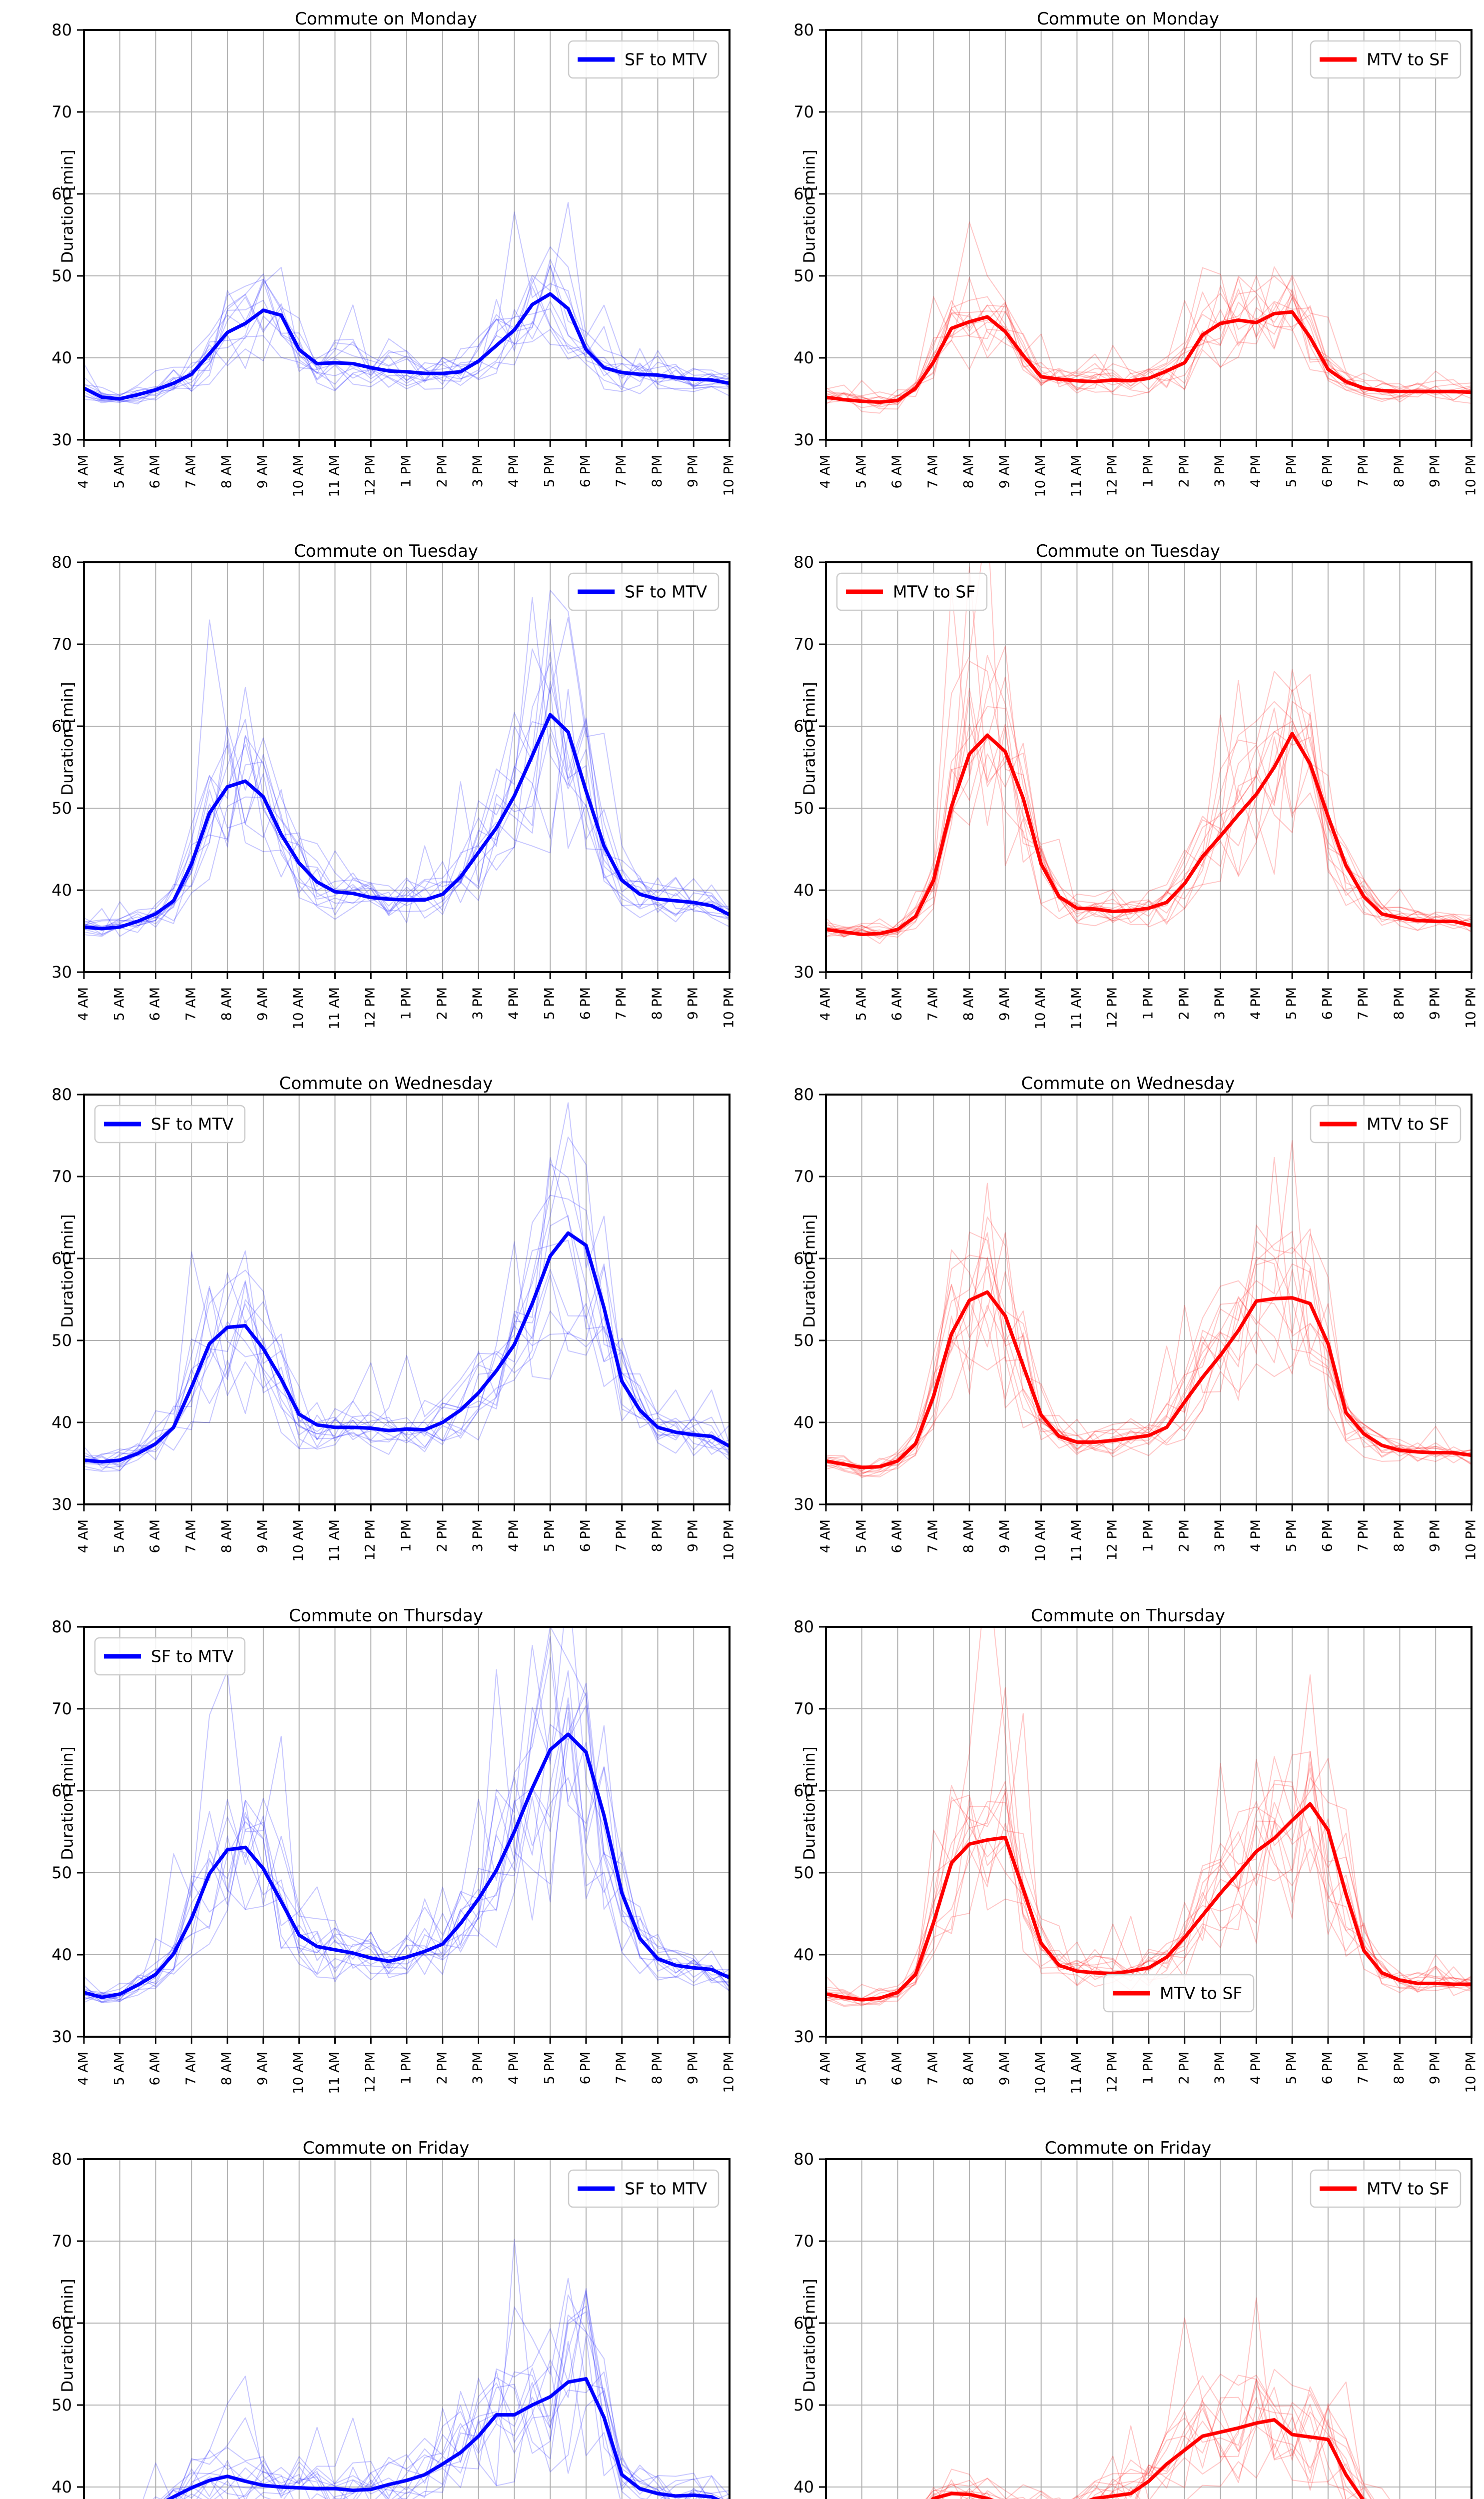 The image size is (1484, 2499). I want to click on legend: SF to MTV, so click(644, 2188).